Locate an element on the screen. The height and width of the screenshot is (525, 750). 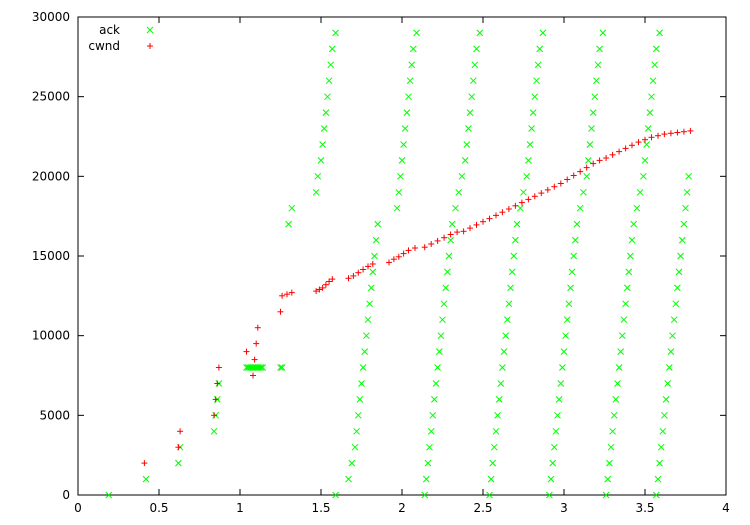
y-tick-label: 20000 is located at coordinates (51, 176).